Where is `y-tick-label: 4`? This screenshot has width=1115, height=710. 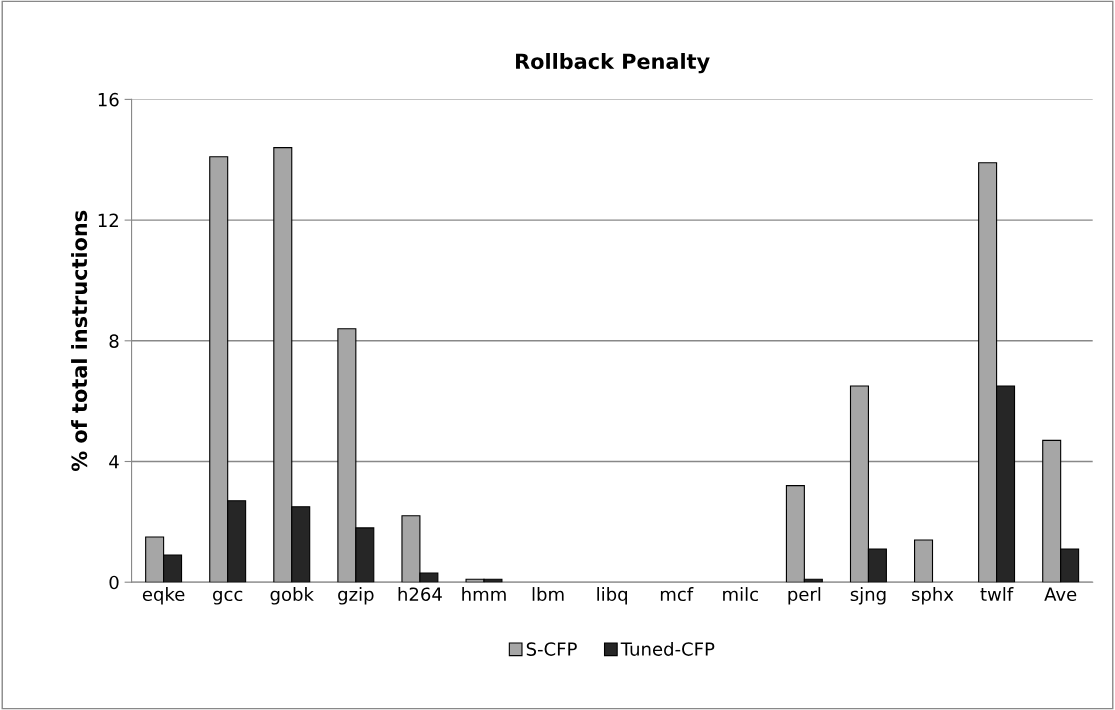 y-tick-label: 4 is located at coordinates (114, 462).